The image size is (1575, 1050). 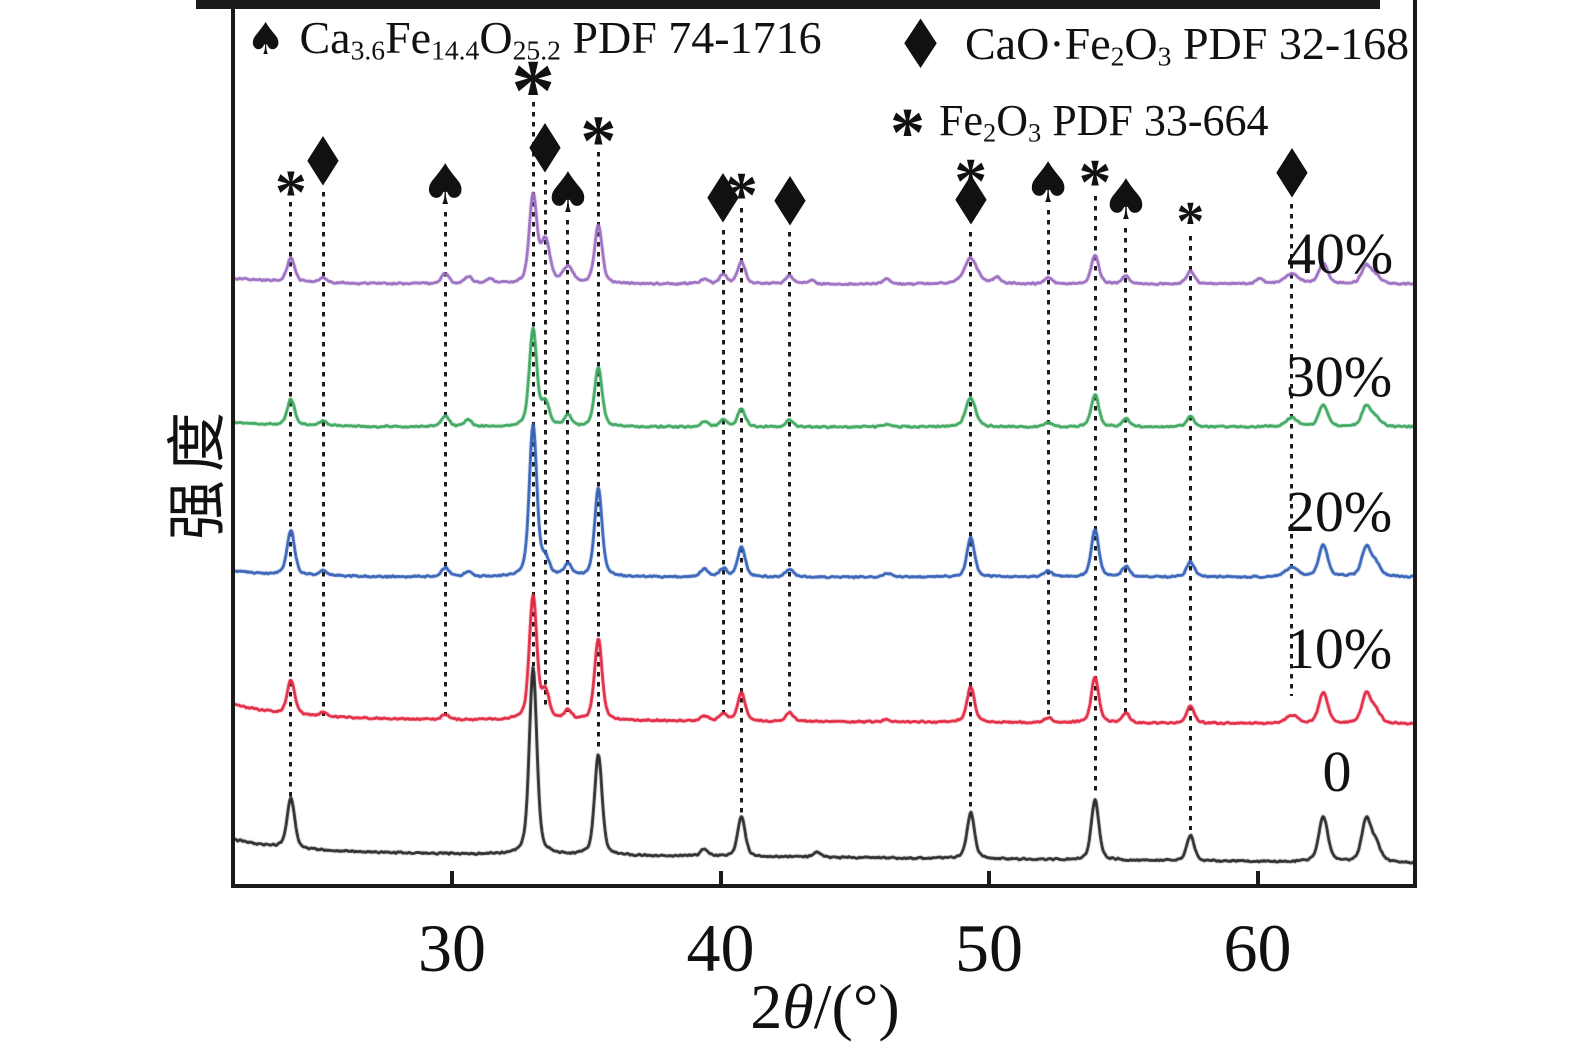 What do you see at coordinates (825, 1006) in the screenshot?
I see `x-axis-title: 2θ/(°)` at bounding box center [825, 1006].